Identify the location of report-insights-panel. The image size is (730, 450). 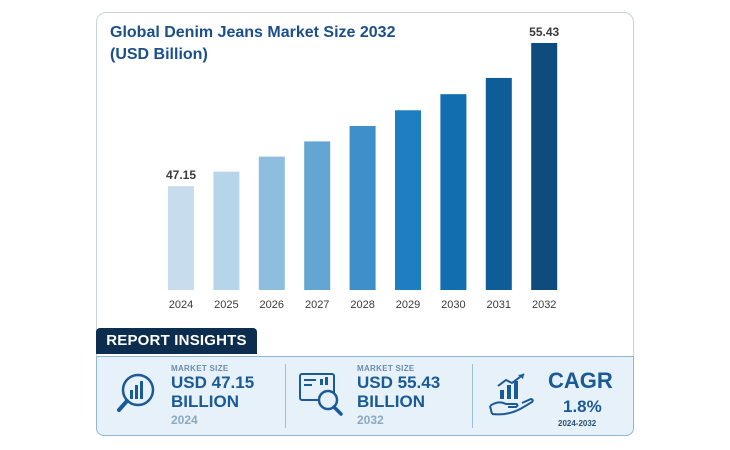
(365, 396).